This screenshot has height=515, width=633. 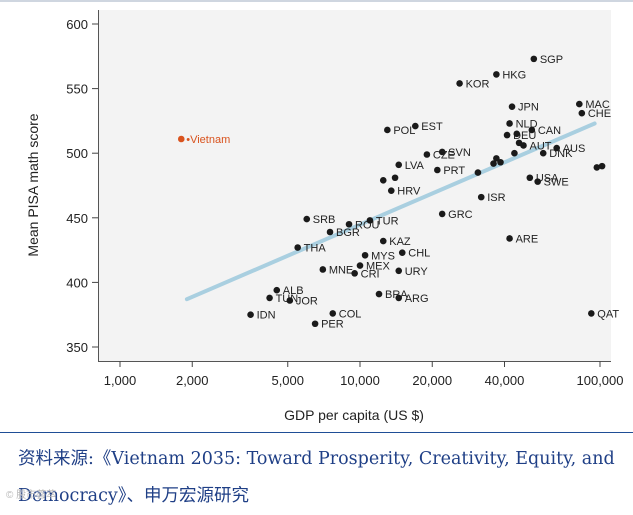 What do you see at coordinates (387, 221) in the screenshot?
I see `point-label: TUR` at bounding box center [387, 221].